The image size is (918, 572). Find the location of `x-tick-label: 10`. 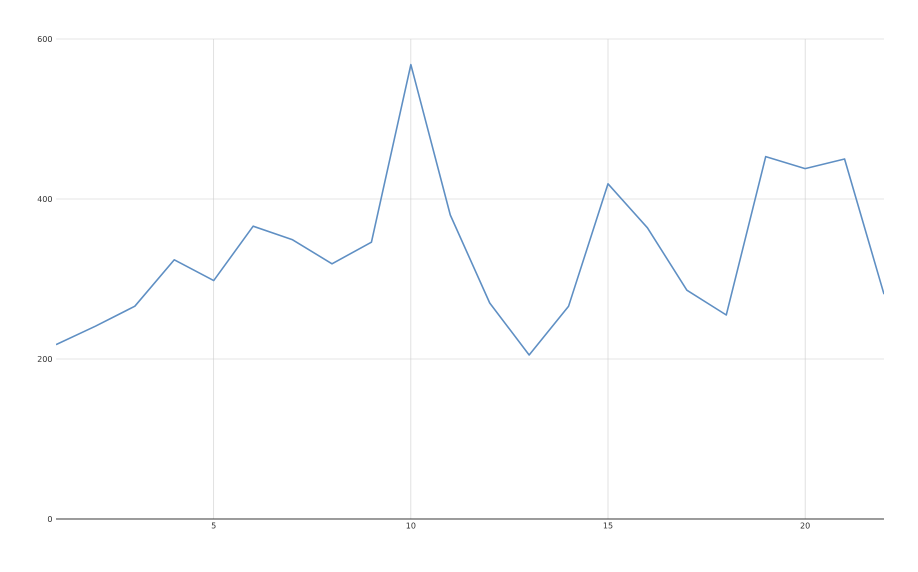

x-tick-label: 10 is located at coordinates (411, 525).